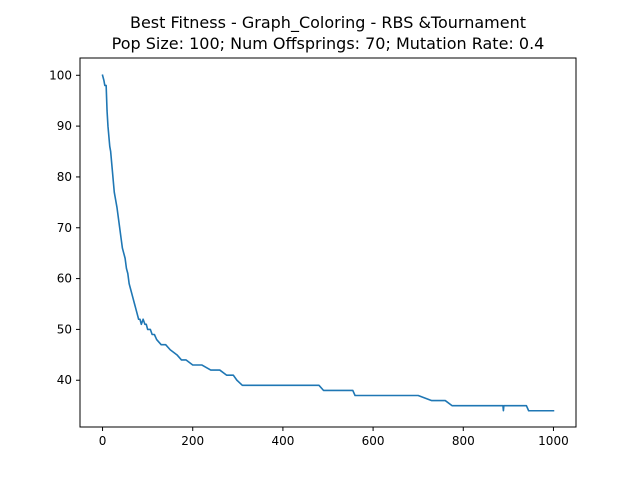 This screenshot has width=640, height=480. I want to click on y-axis: 40 50 60 70 80 90 100, so click(64, 227).